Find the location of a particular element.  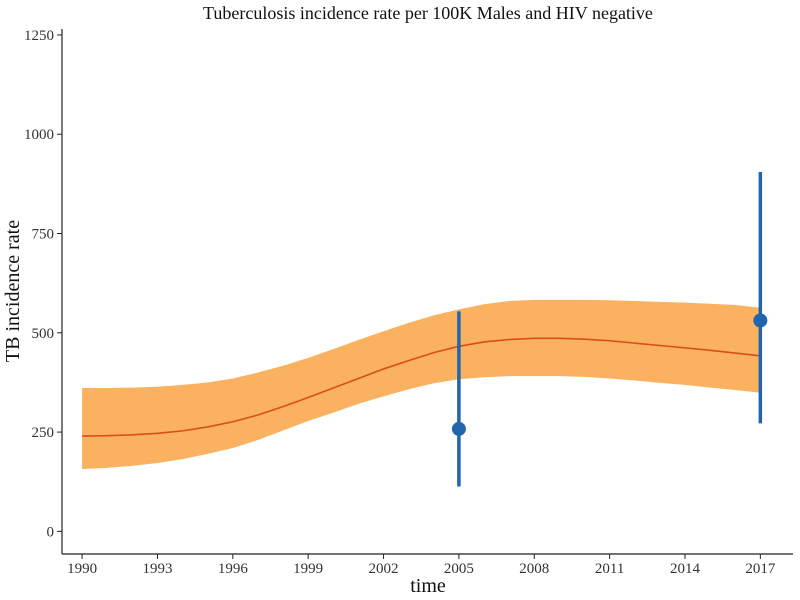

x-tick-label: 2014 is located at coordinates (685, 569).